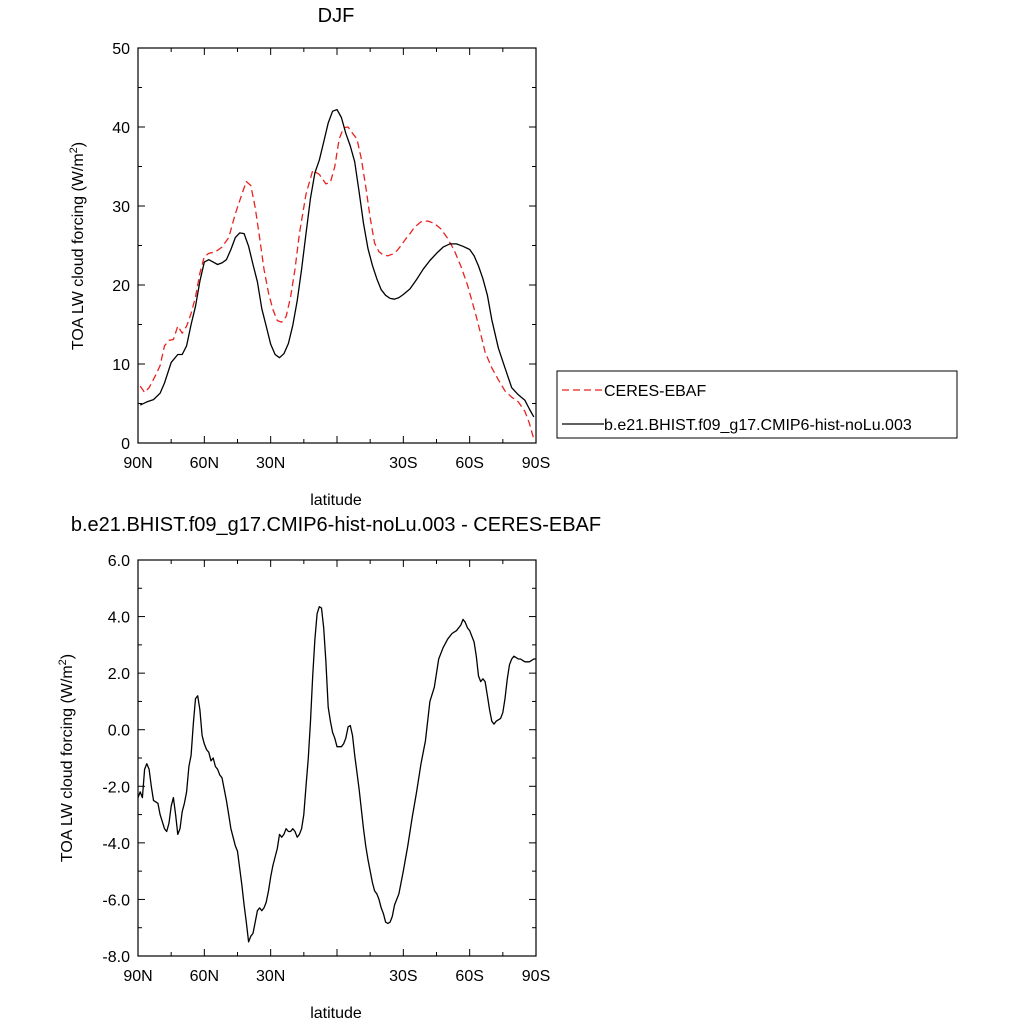 The width and height of the screenshot is (1024, 1024). I want to click on y-tick-label-difference: 0.0, so click(119, 731).